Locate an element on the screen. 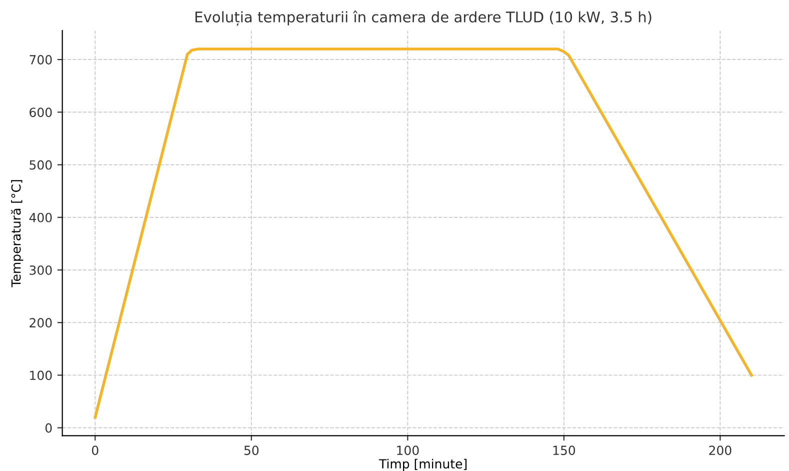 This screenshot has width=789, height=471. x-tick-label: 100 is located at coordinates (408, 451).